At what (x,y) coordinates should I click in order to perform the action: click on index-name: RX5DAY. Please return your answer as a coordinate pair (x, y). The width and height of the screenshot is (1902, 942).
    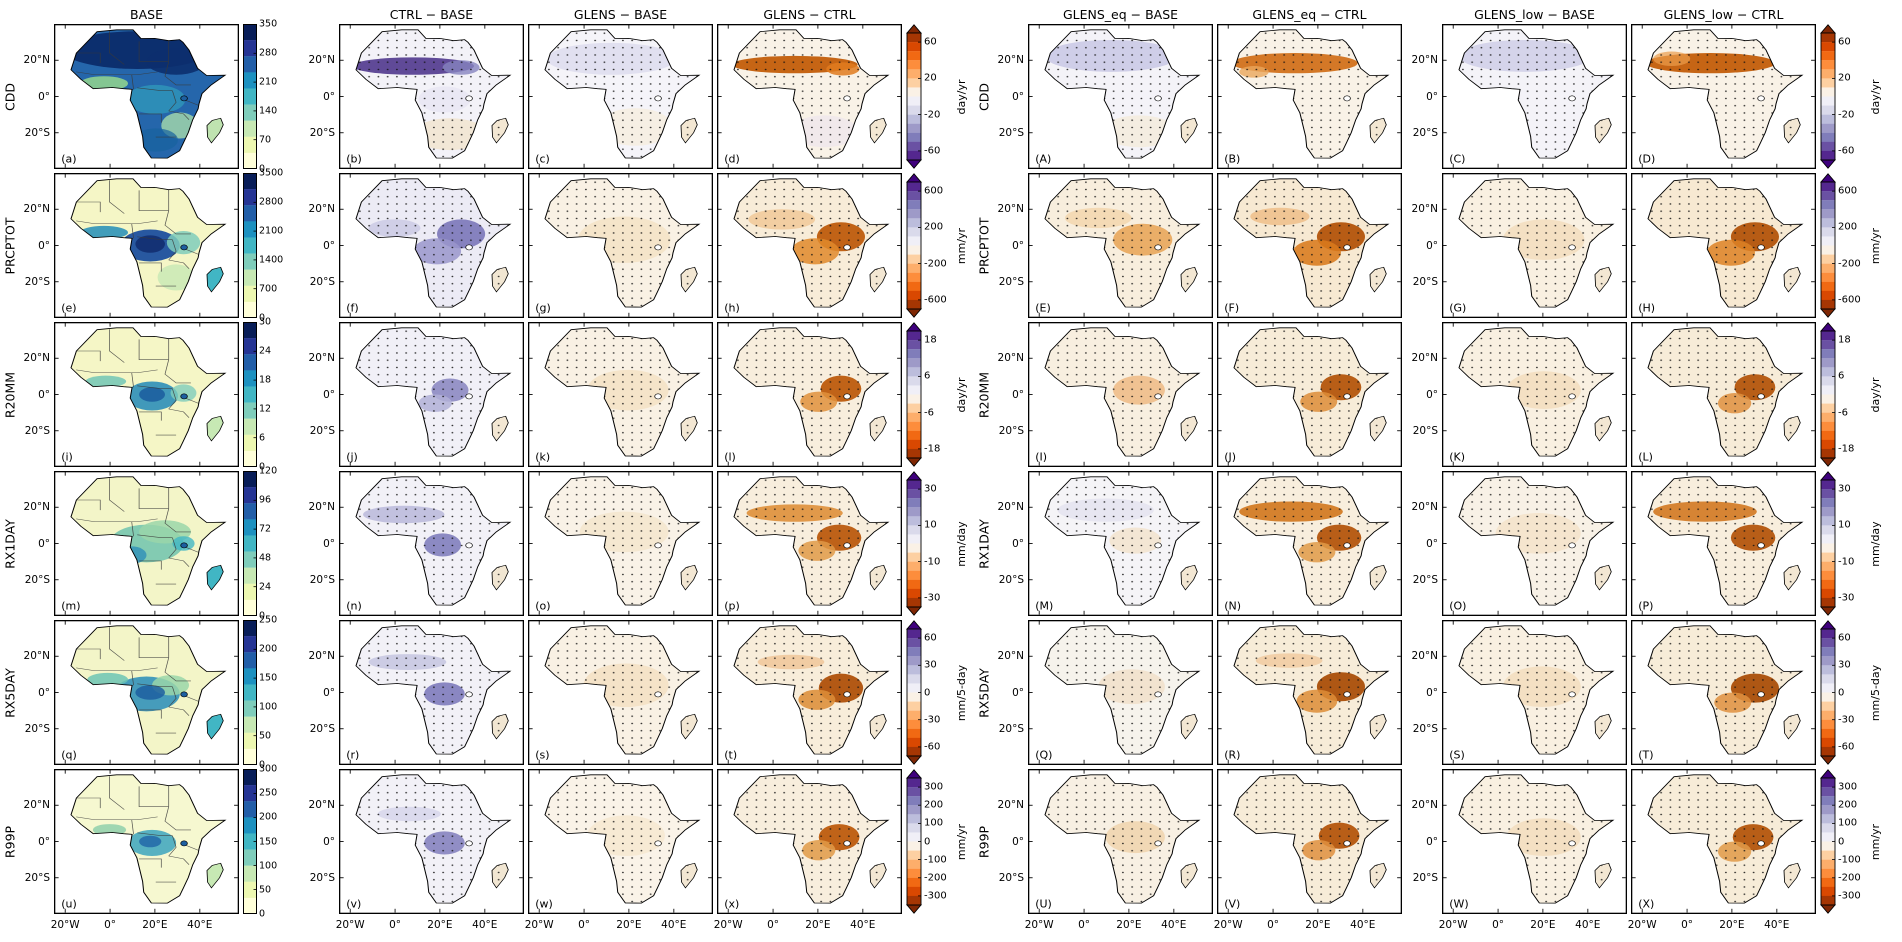
    Looking at the image, I should click on (984, 692).